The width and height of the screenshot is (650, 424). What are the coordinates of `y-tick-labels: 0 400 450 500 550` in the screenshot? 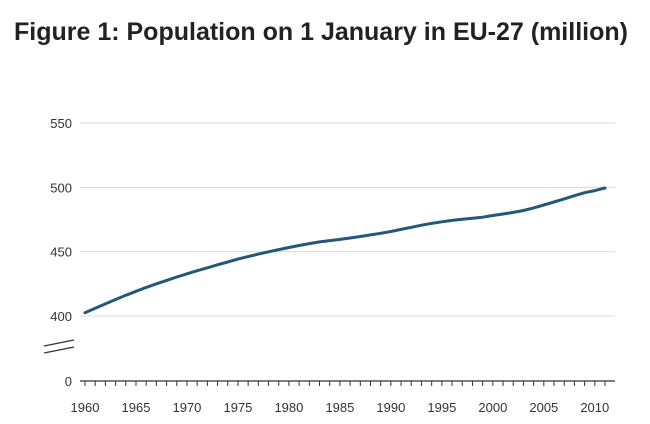 It's located at (61, 252).